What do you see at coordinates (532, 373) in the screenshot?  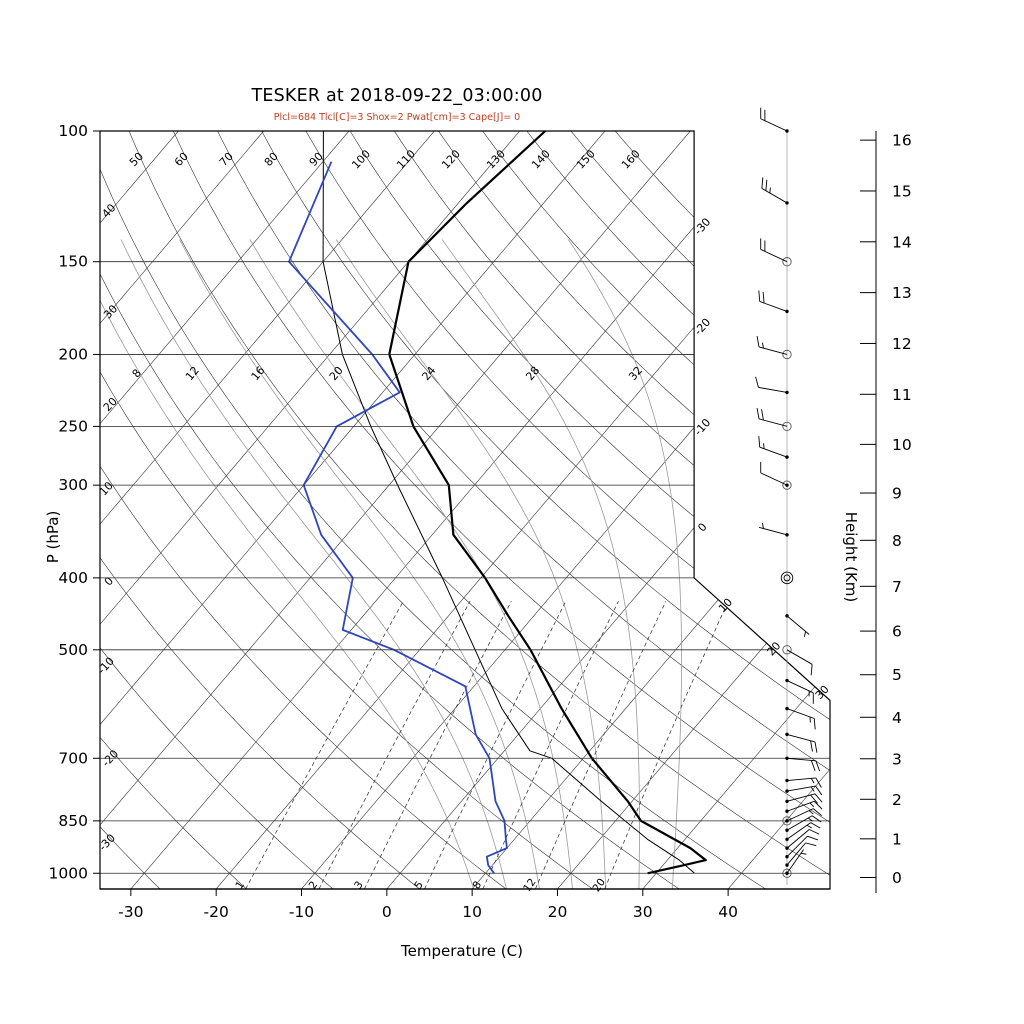 I see `svg-text: 28` at bounding box center [532, 373].